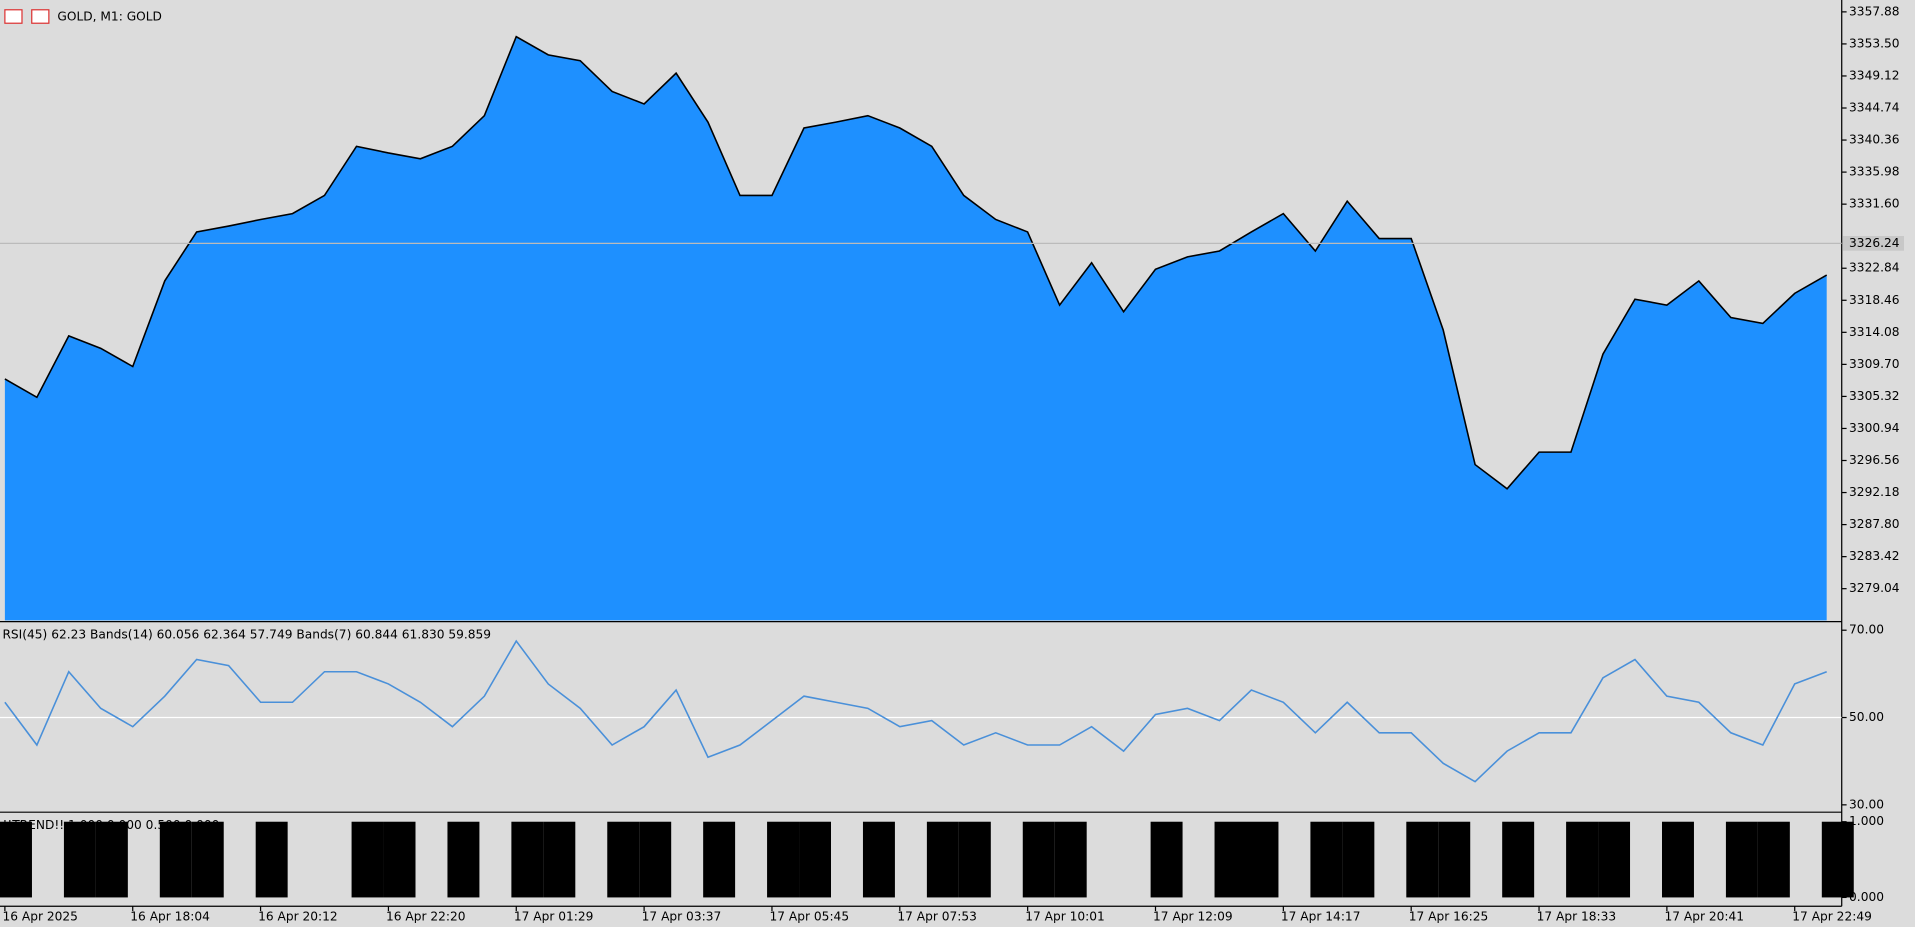  Describe the element at coordinates (1874, 396) in the screenshot. I see `y-tick-label: 3305.32` at that location.